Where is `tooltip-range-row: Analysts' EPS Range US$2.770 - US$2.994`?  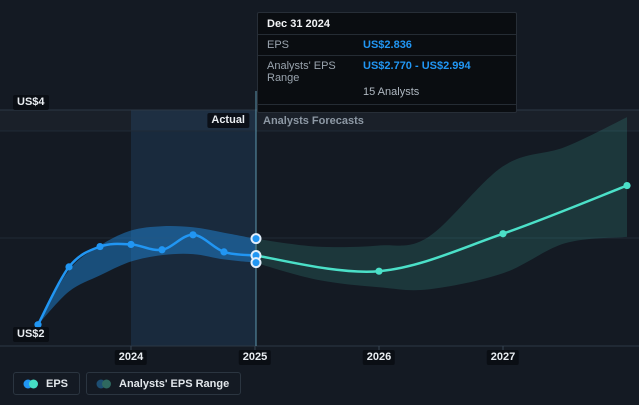 tooltip-range-row: Analysts' EPS Range US$2.770 - US$2.994 is located at coordinates (387, 70).